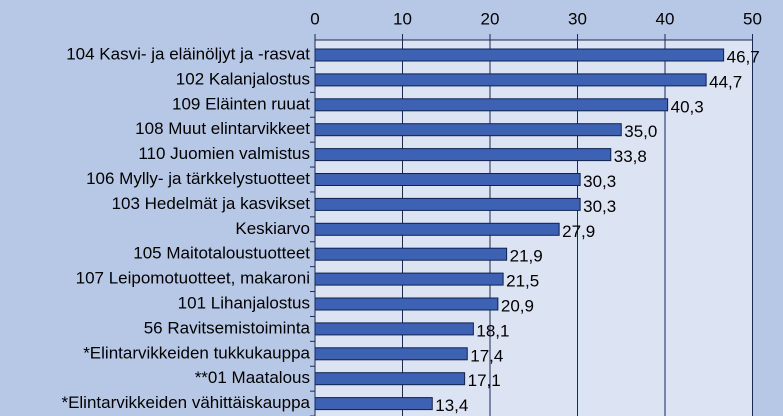 The image size is (783, 416). What do you see at coordinates (687, 106) in the screenshot?
I see `value-label: 40,3` at bounding box center [687, 106].